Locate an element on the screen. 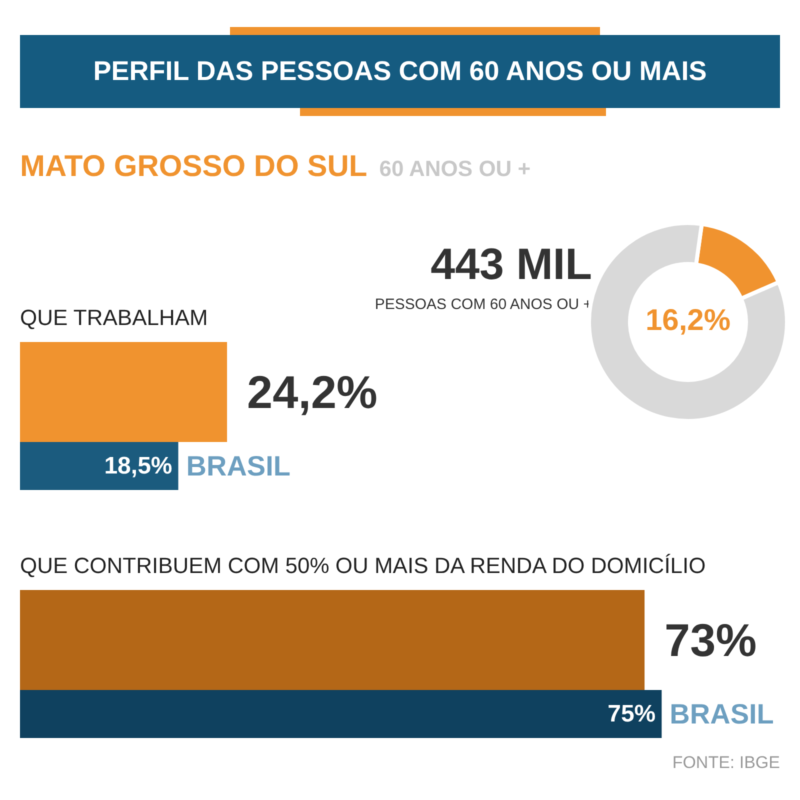 This screenshot has width=800, height=800. data-label: 24,2% is located at coordinates (312, 392).